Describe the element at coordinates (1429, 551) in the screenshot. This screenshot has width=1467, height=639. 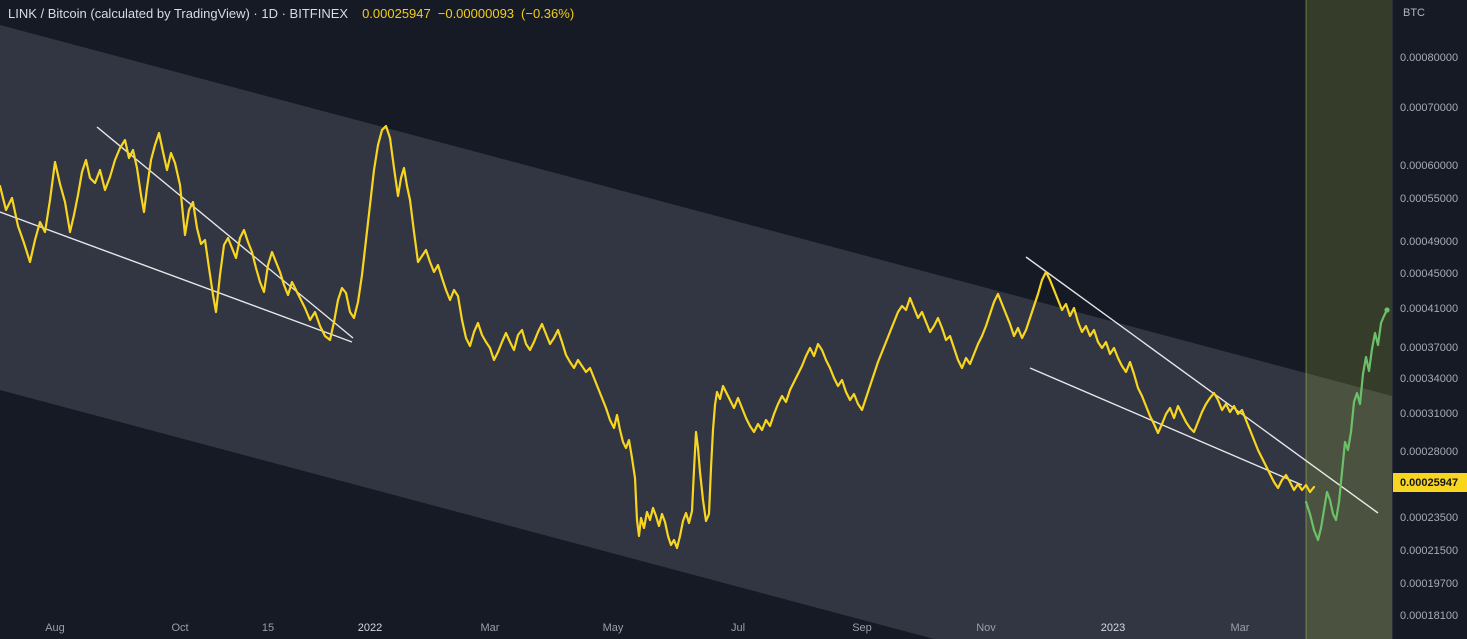
I see `price-tick: 0.00021500` at that location.